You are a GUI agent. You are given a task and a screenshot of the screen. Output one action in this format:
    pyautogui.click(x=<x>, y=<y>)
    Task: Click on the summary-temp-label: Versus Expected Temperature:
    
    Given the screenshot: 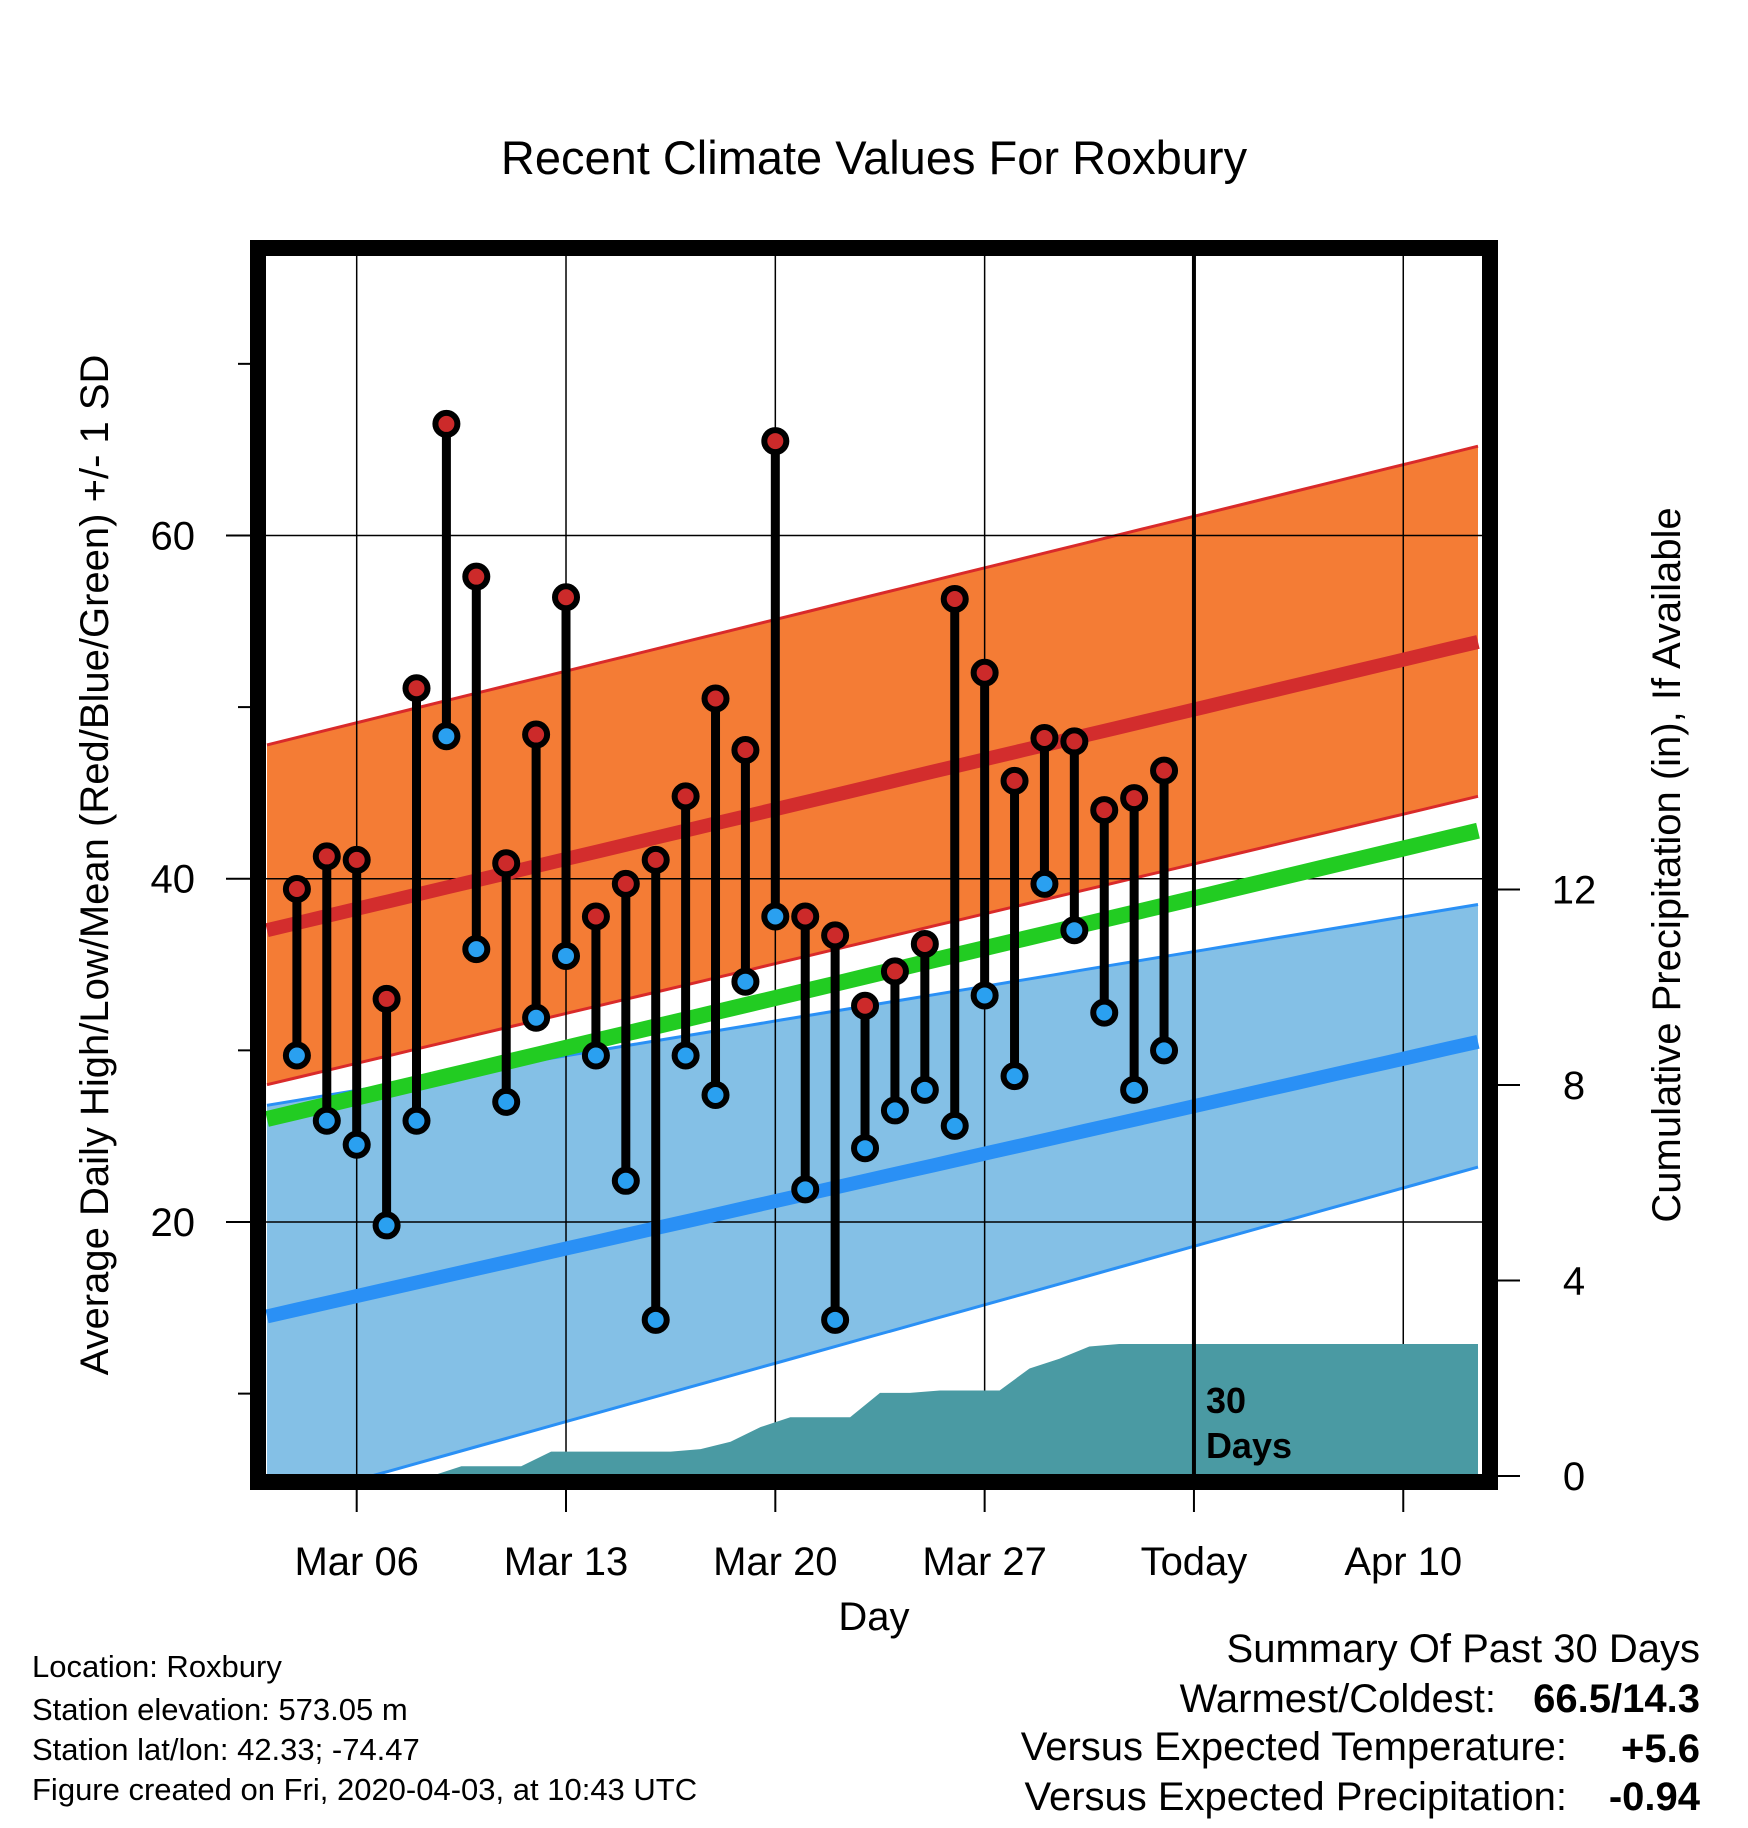 What is the action you would take?
    pyautogui.click(x=1294, y=1747)
    